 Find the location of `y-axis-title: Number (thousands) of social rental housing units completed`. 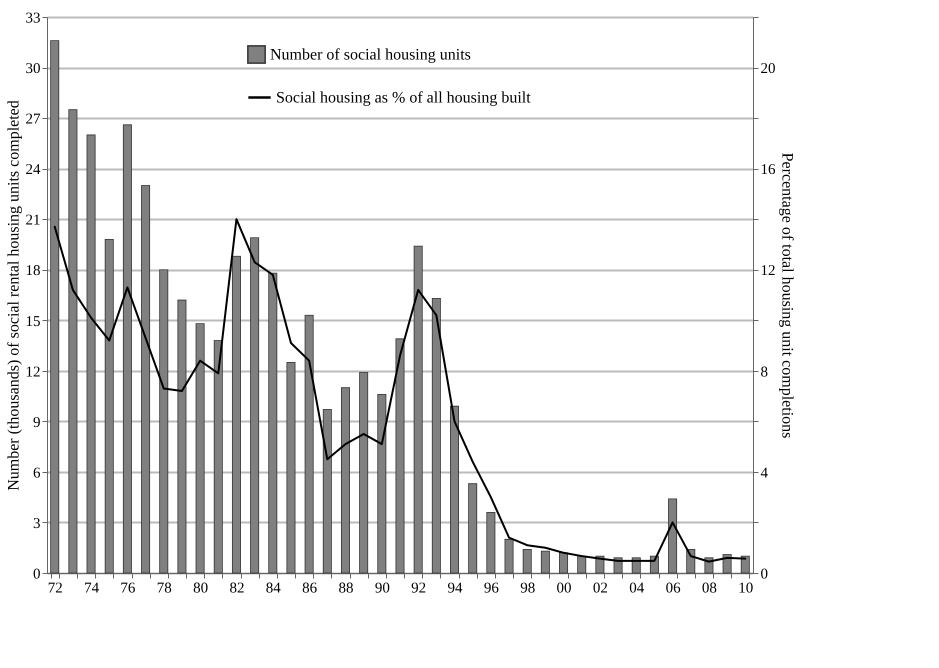

y-axis-title: Number (thousands) of social rental housing units completed is located at coordinates (14, 295).